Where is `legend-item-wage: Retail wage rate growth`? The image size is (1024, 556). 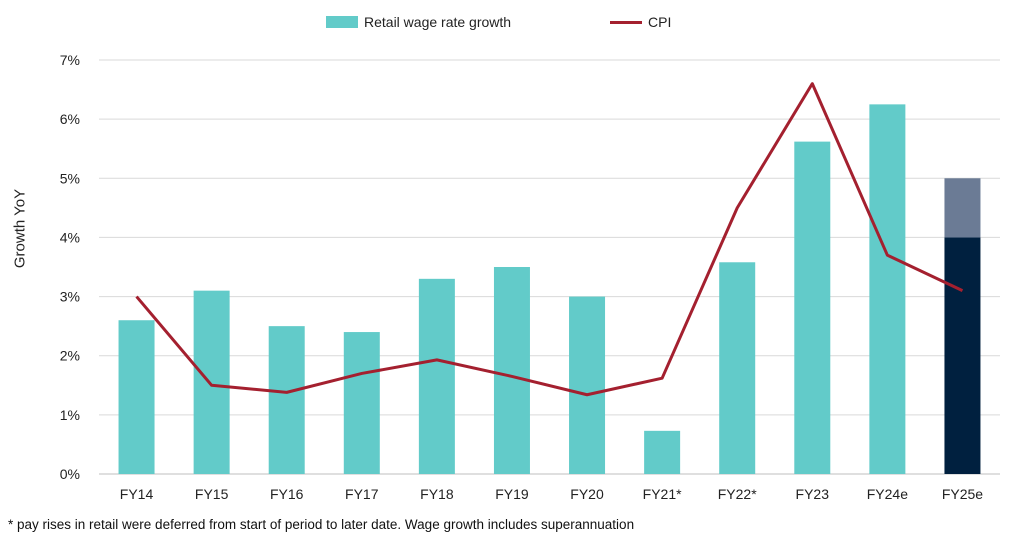 legend-item-wage: Retail wage rate growth is located at coordinates (418, 22).